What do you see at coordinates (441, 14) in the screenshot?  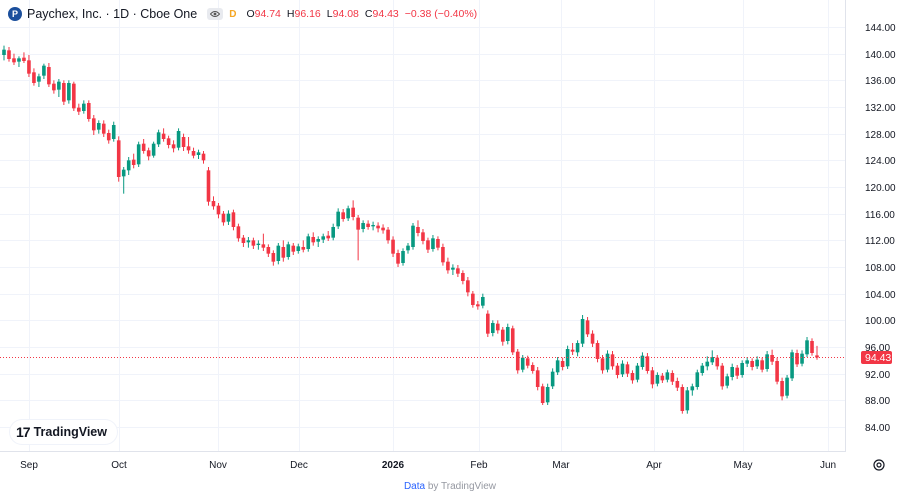 I see `change-value: −0.38 (−0.40%)` at bounding box center [441, 14].